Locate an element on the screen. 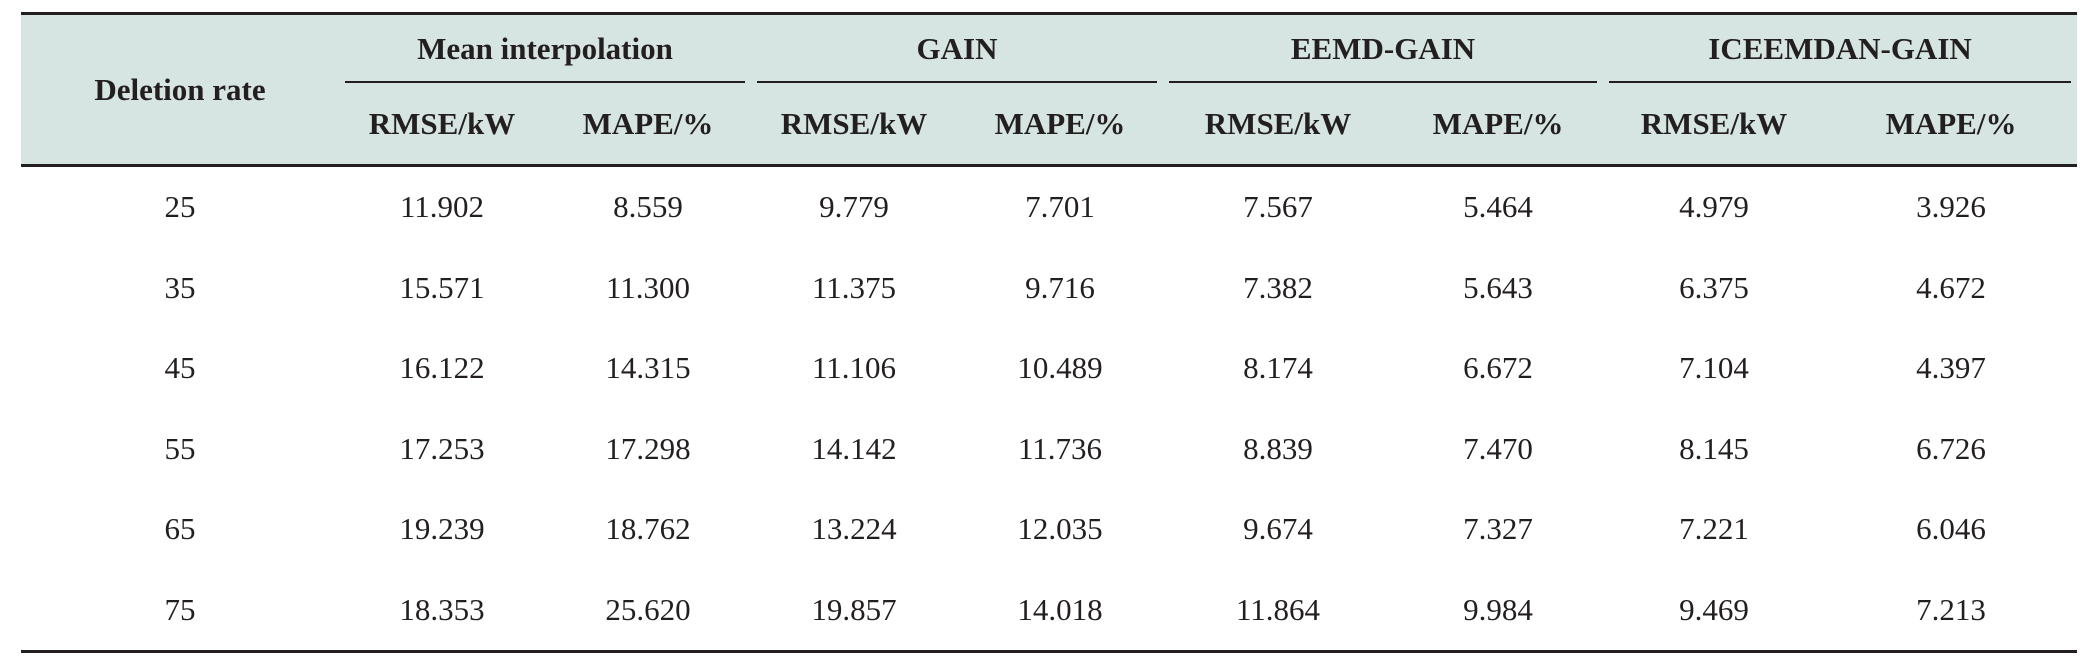 Image resolution: width=2092 pixels, height=660 pixels. table-cell: 11.736 is located at coordinates (1060, 448).